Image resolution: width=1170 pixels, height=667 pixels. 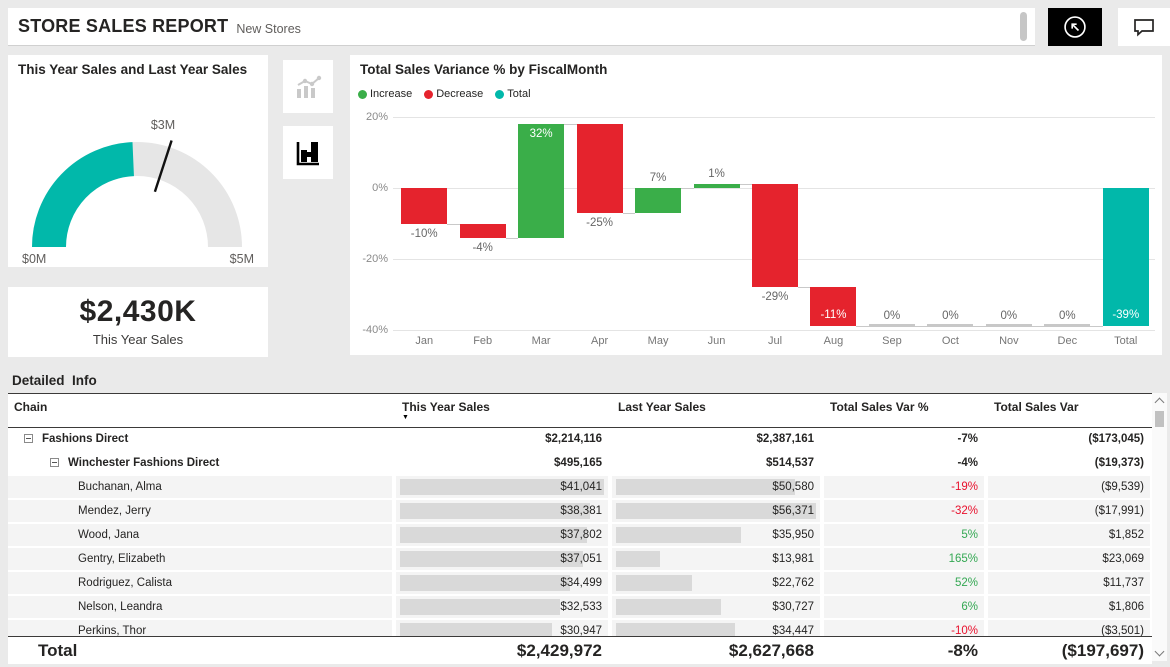 What do you see at coordinates (308, 86) in the screenshot?
I see `toggle-combo-chart` at bounding box center [308, 86].